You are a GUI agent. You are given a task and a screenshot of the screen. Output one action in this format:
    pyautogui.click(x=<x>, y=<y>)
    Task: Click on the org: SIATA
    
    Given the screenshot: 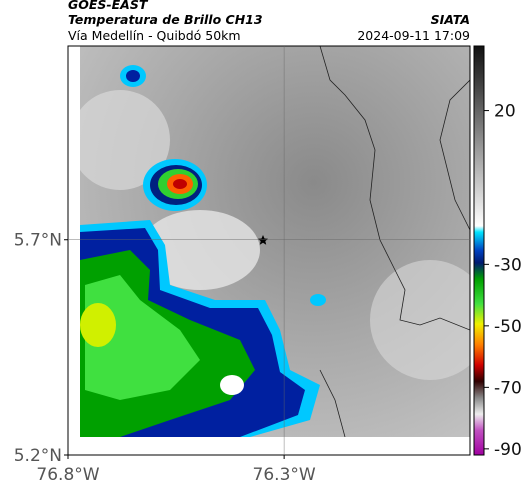 What is the action you would take?
    pyautogui.click(x=450, y=19)
    